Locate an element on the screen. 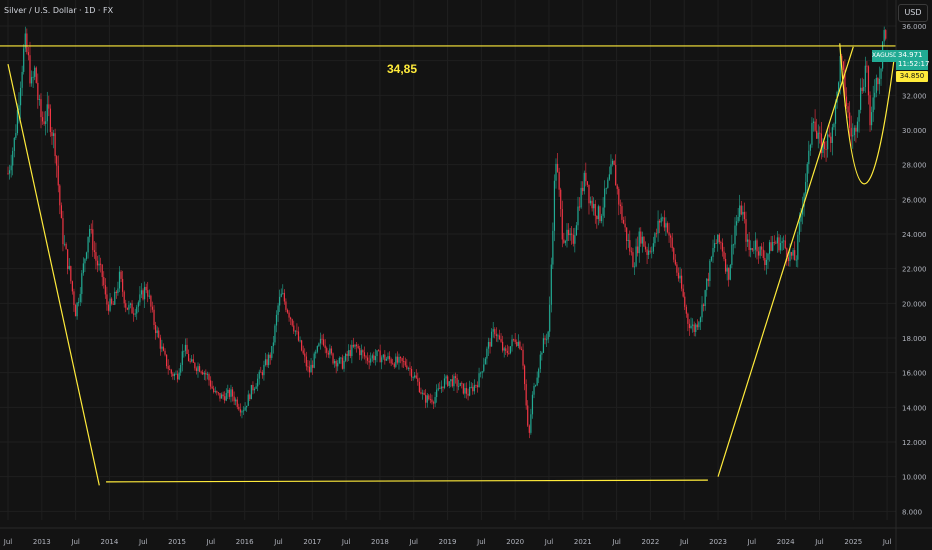 This screenshot has height=550, width=932. x-tick-label: 2022 is located at coordinates (651, 542).